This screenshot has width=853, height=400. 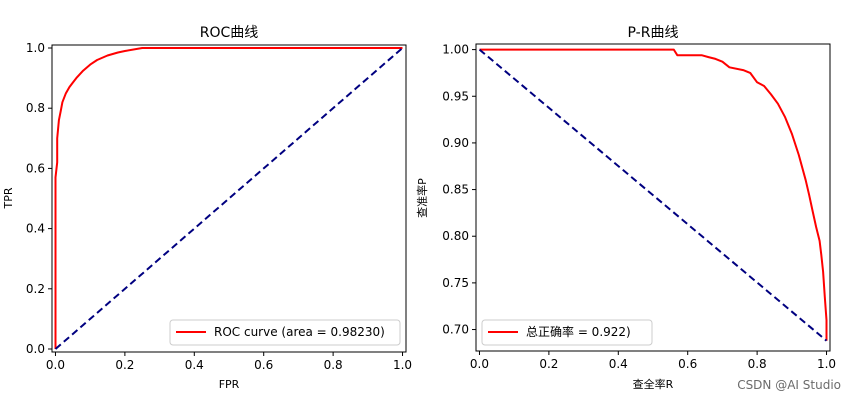 What do you see at coordinates (578, 331) in the screenshot?
I see `pr-legend-label: 总正确率 = 0.922)` at bounding box center [578, 331].